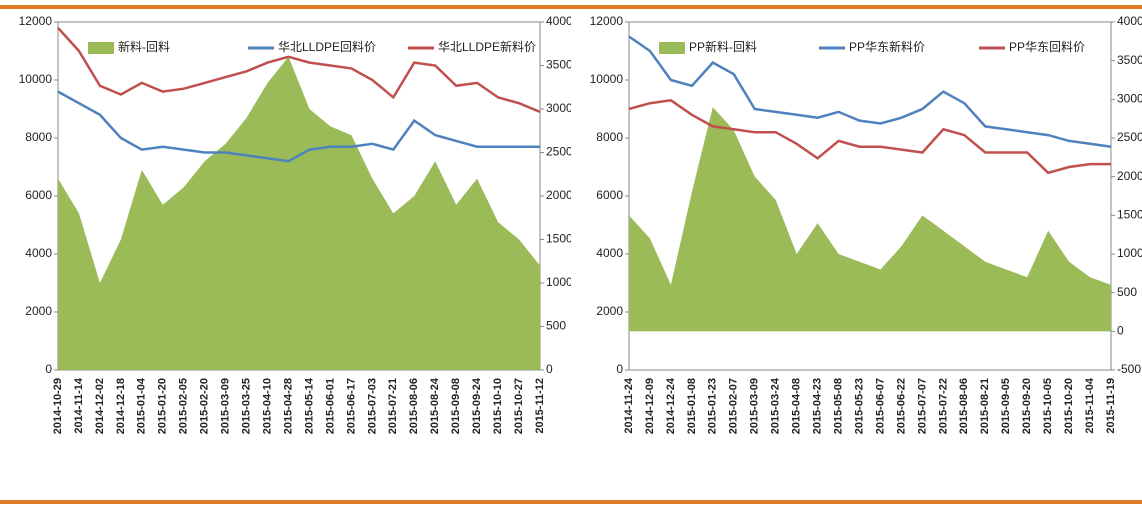 Image resolution: width=1142 pixels, height=507 pixels. Describe the element at coordinates (776, 405) in the screenshot. I see `x-tick-label: 2015-03-24` at that location.